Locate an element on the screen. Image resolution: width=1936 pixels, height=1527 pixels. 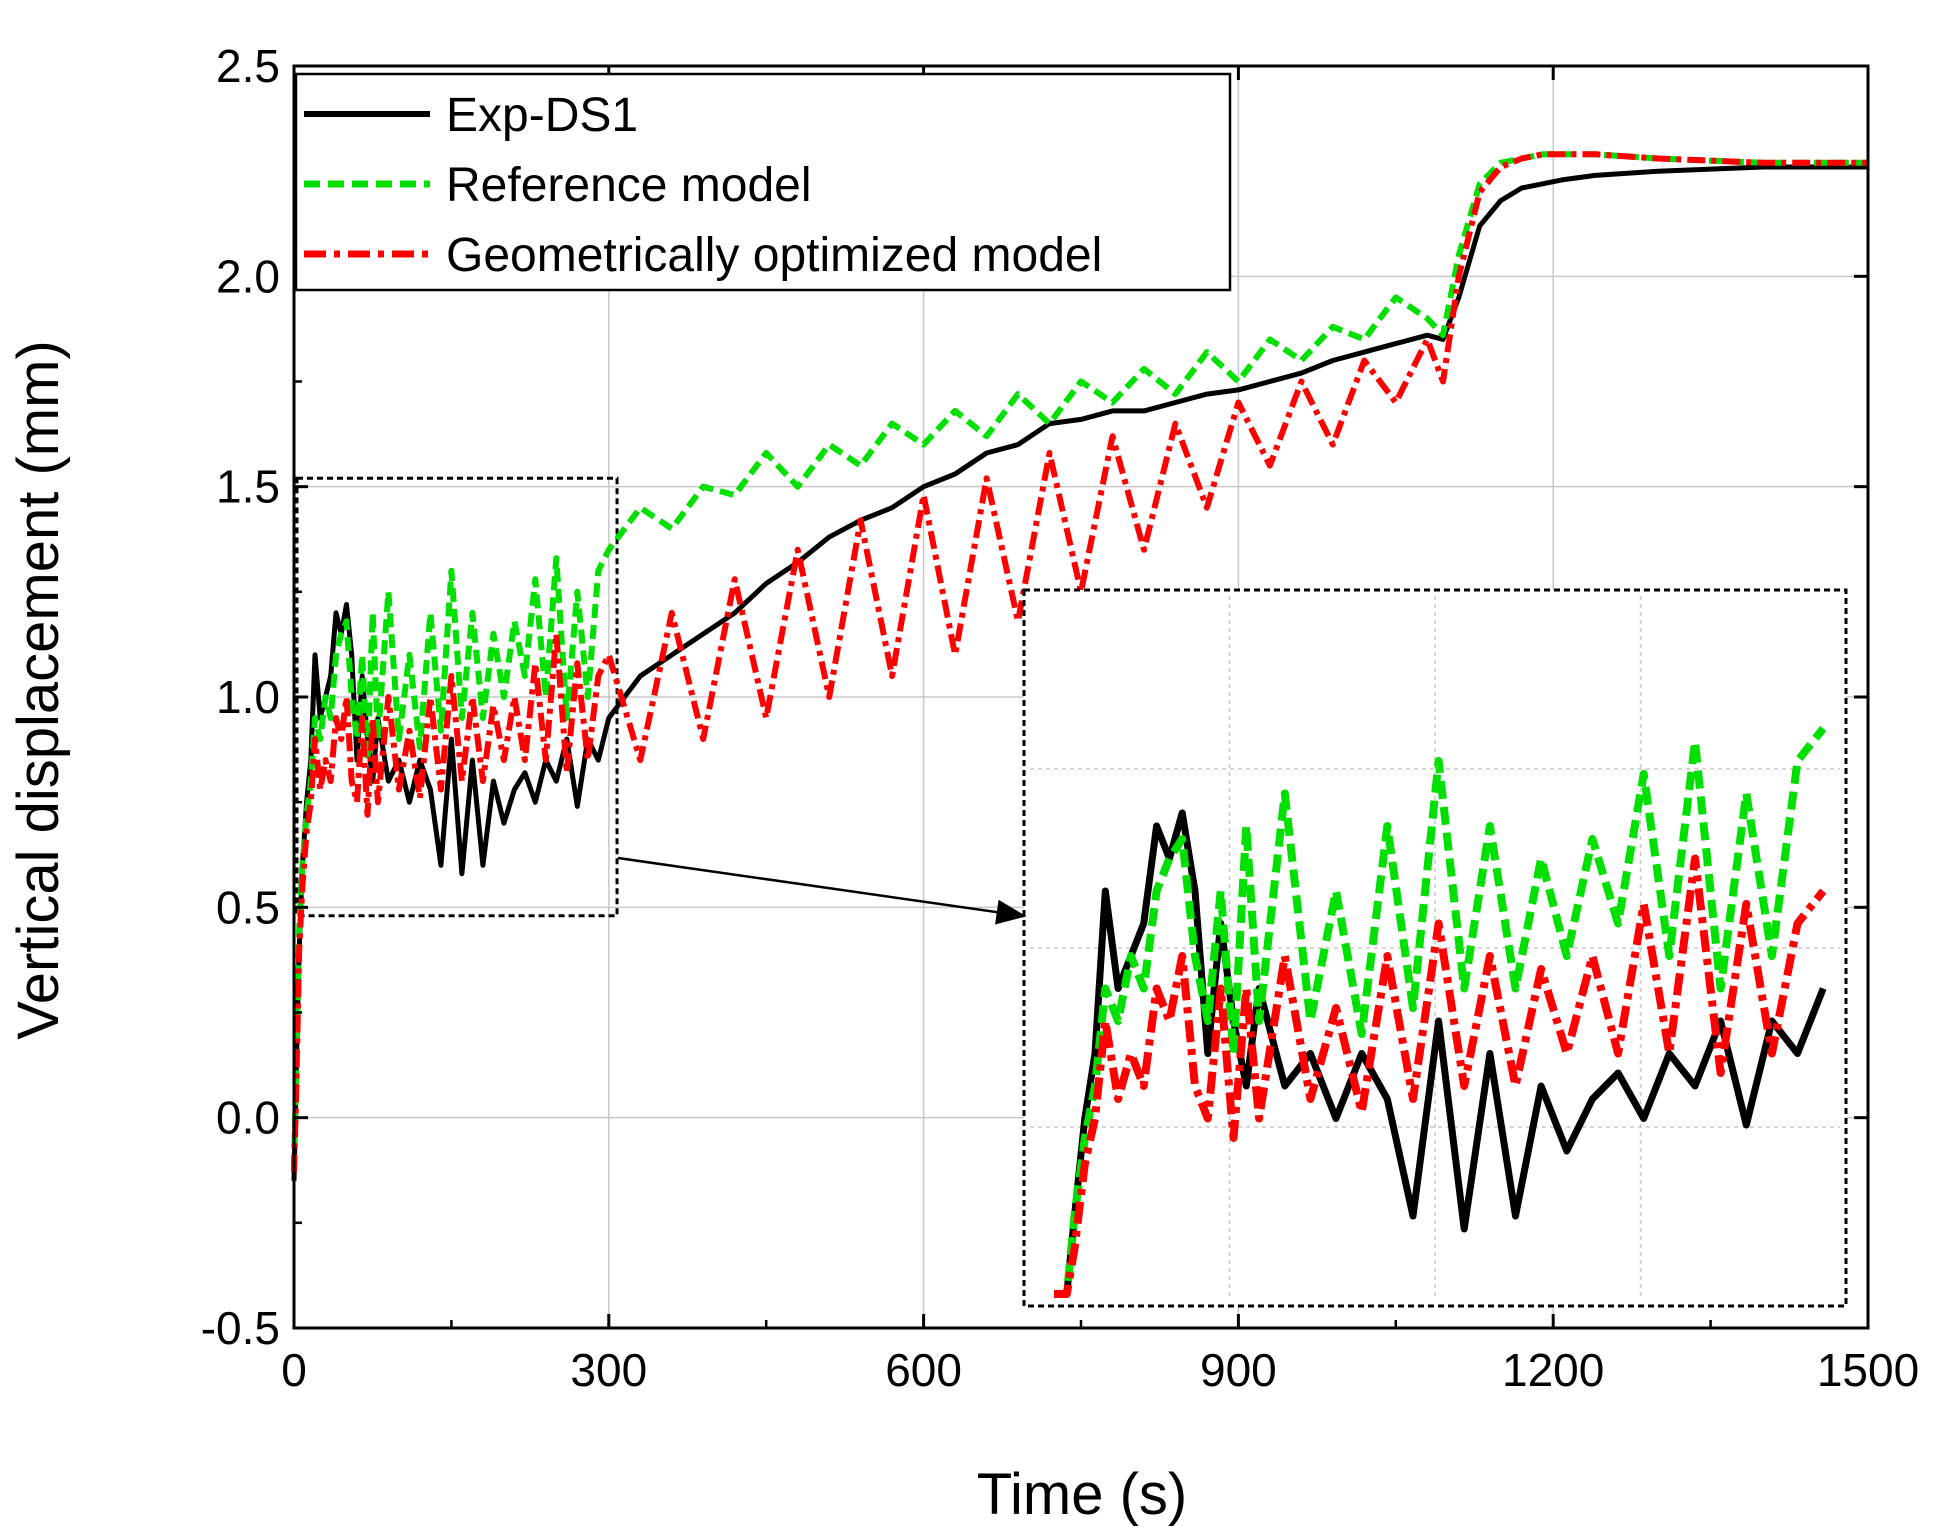
inset-series-line-reference-model is located at coordinates (1440, 1012).